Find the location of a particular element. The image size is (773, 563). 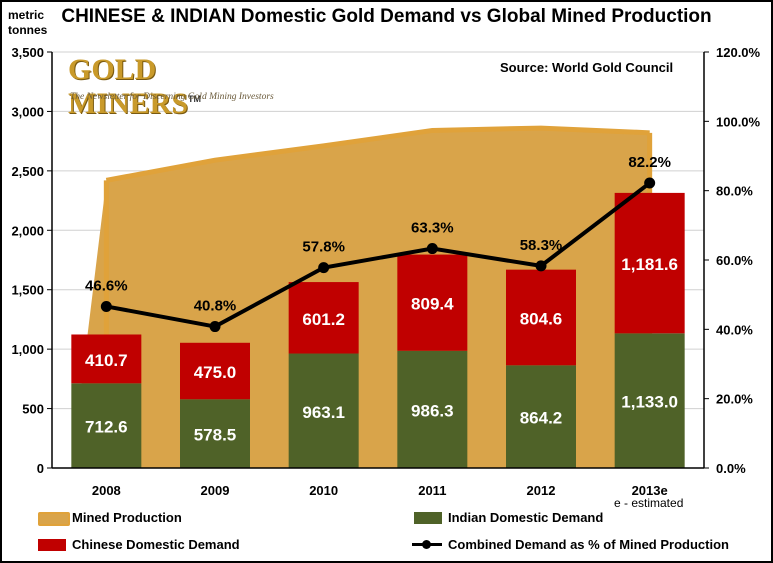

bar-indian-2012 is located at coordinates (541, 416).